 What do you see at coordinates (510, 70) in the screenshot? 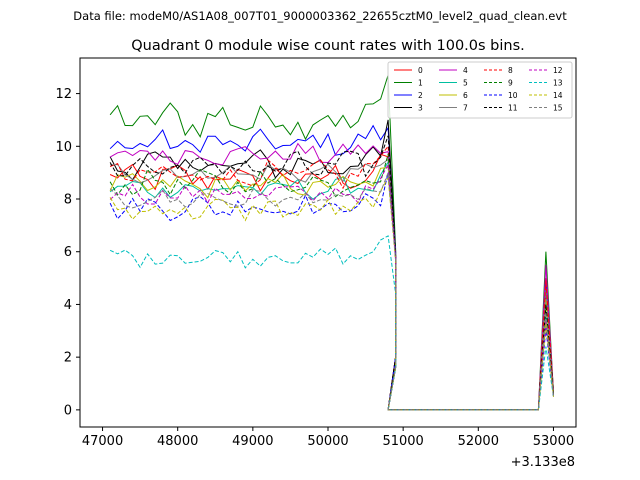
I see `legend-label-8: 8` at bounding box center [510, 70].